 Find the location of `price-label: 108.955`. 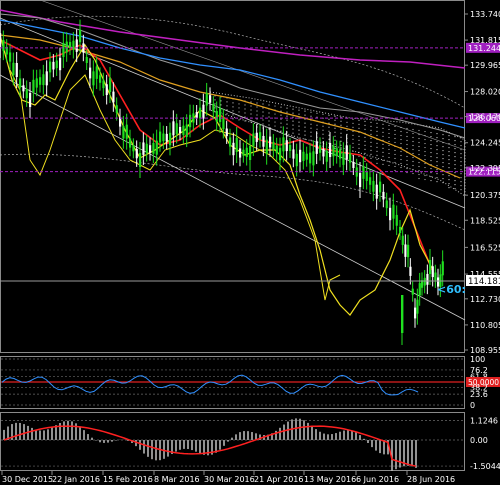

price-label: 108.955 is located at coordinates (485, 350).